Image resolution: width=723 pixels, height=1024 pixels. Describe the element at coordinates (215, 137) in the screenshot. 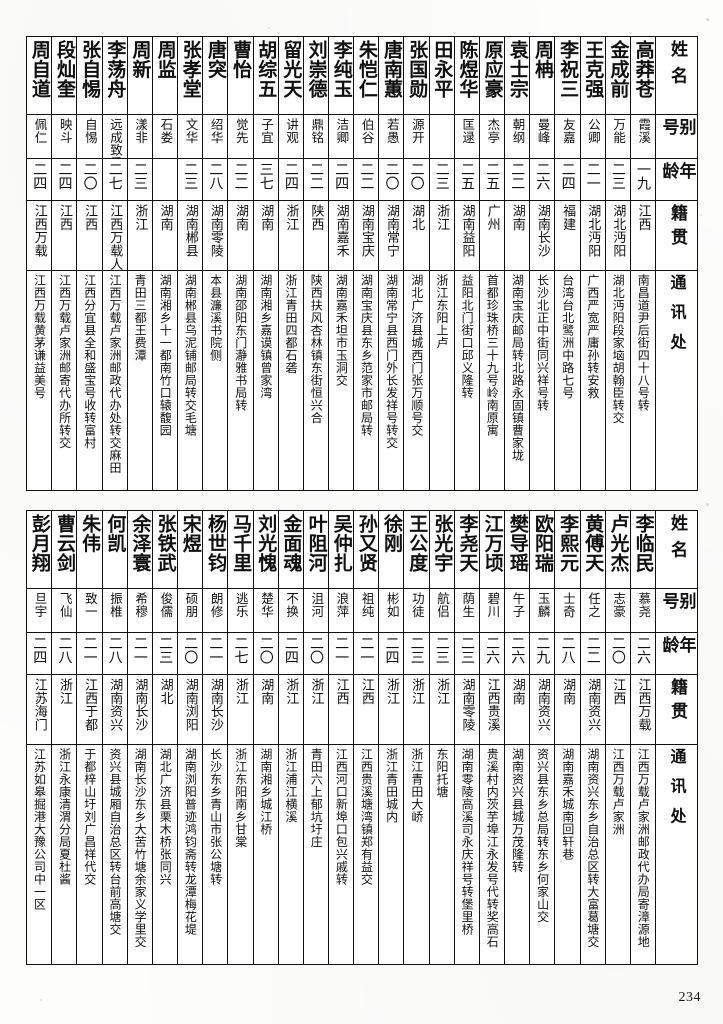

I see `person-alias: 绍华` at that location.